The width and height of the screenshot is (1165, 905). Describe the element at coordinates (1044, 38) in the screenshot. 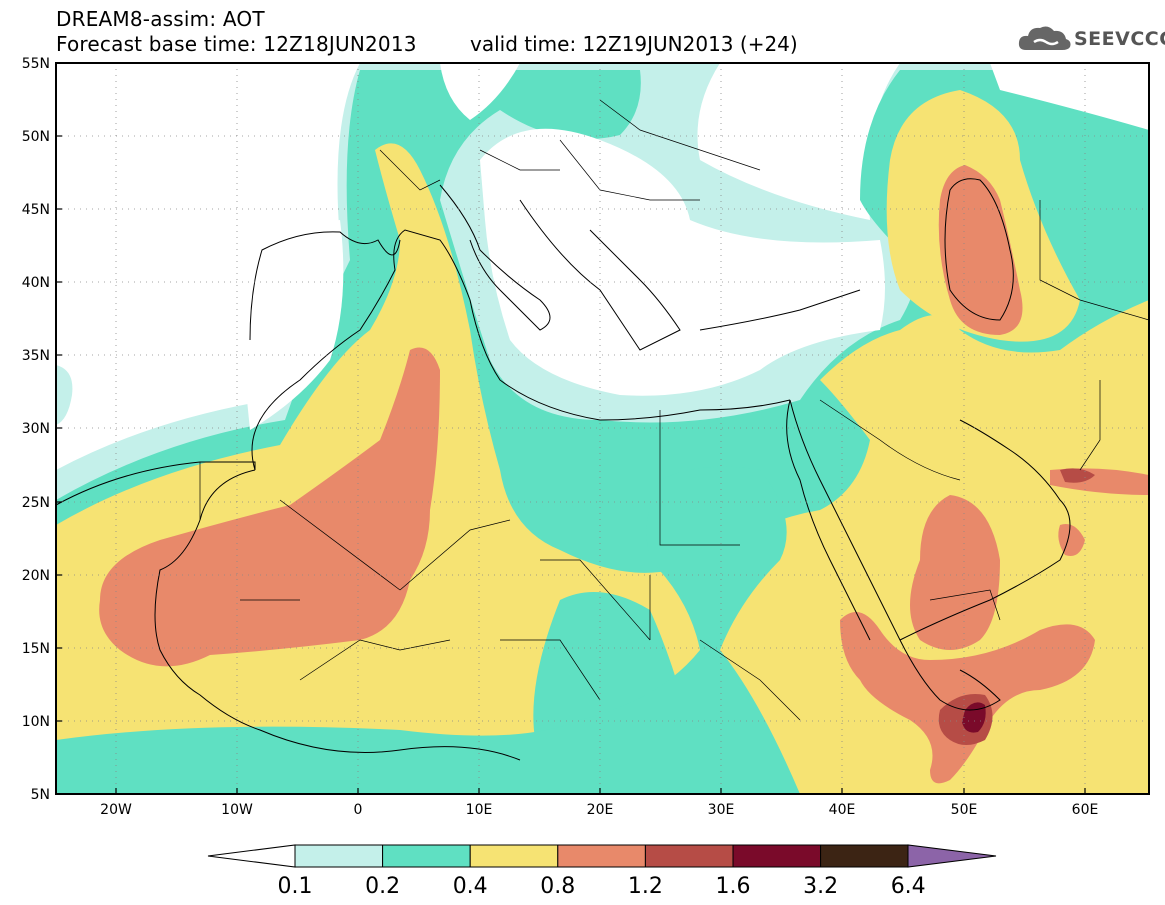

I see `cloud-icon` at that location.